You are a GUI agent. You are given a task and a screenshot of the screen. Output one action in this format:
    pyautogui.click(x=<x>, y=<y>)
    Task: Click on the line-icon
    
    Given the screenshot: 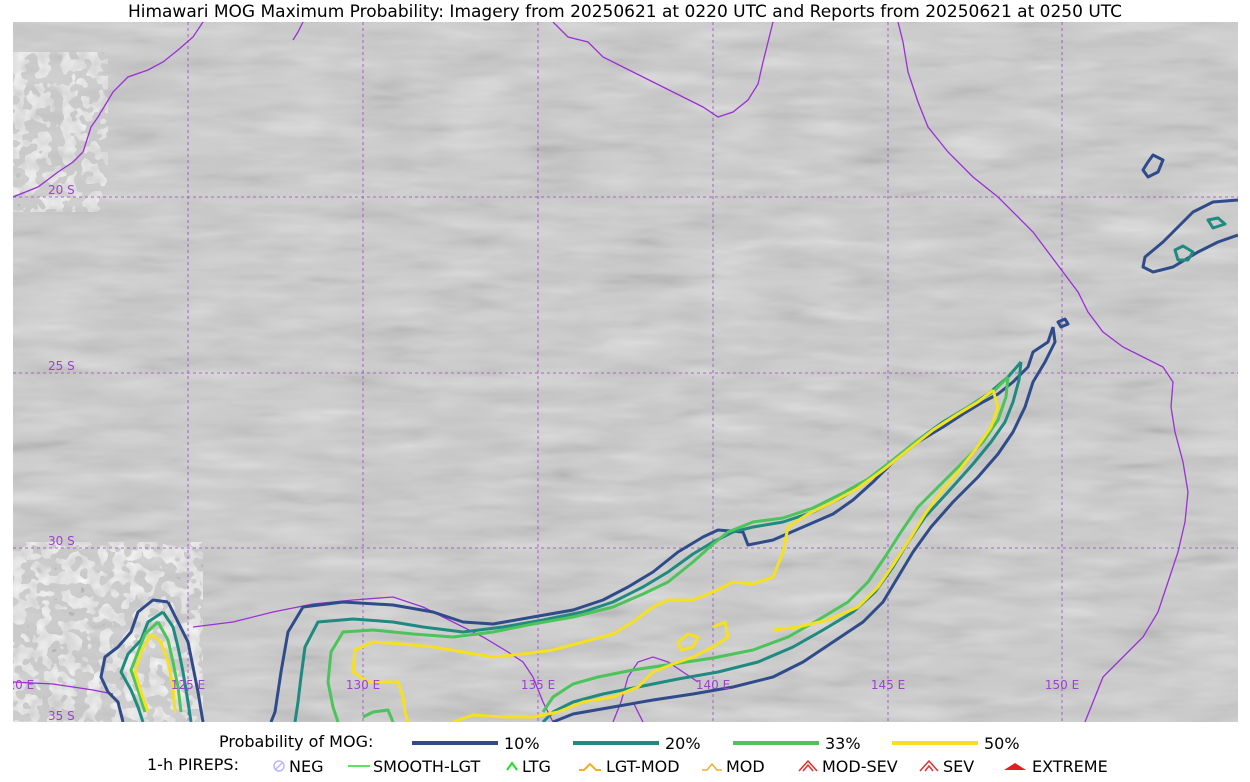 What is the action you would take?
    pyautogui.click(x=359, y=766)
    